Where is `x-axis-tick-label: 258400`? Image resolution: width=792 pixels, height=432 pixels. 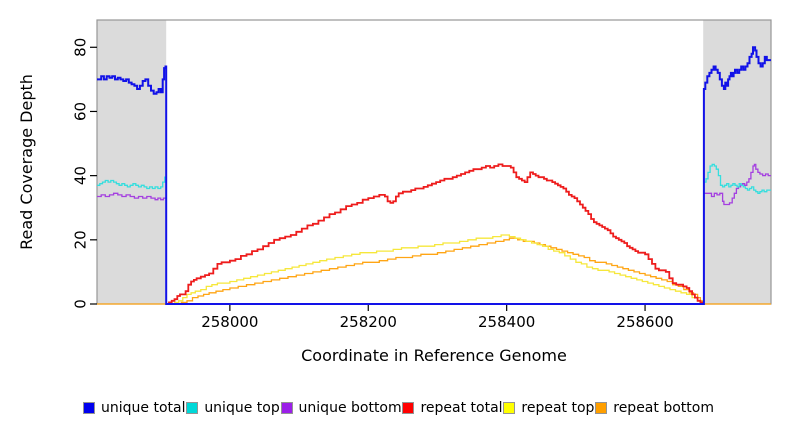
x-axis-tick-label: 258400 is located at coordinates (506, 322).